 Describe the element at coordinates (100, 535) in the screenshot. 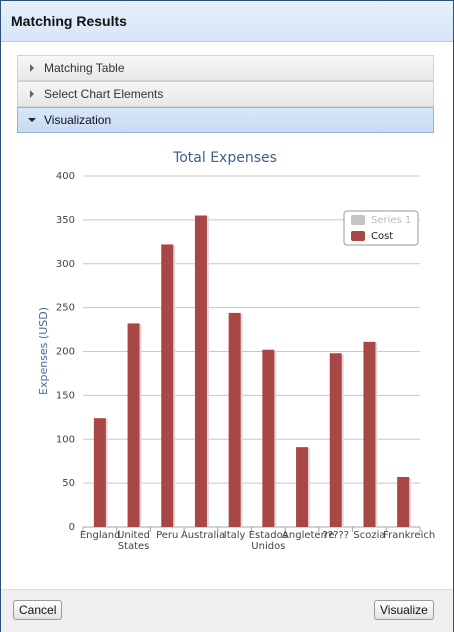

I see `x-tick-label: England` at that location.